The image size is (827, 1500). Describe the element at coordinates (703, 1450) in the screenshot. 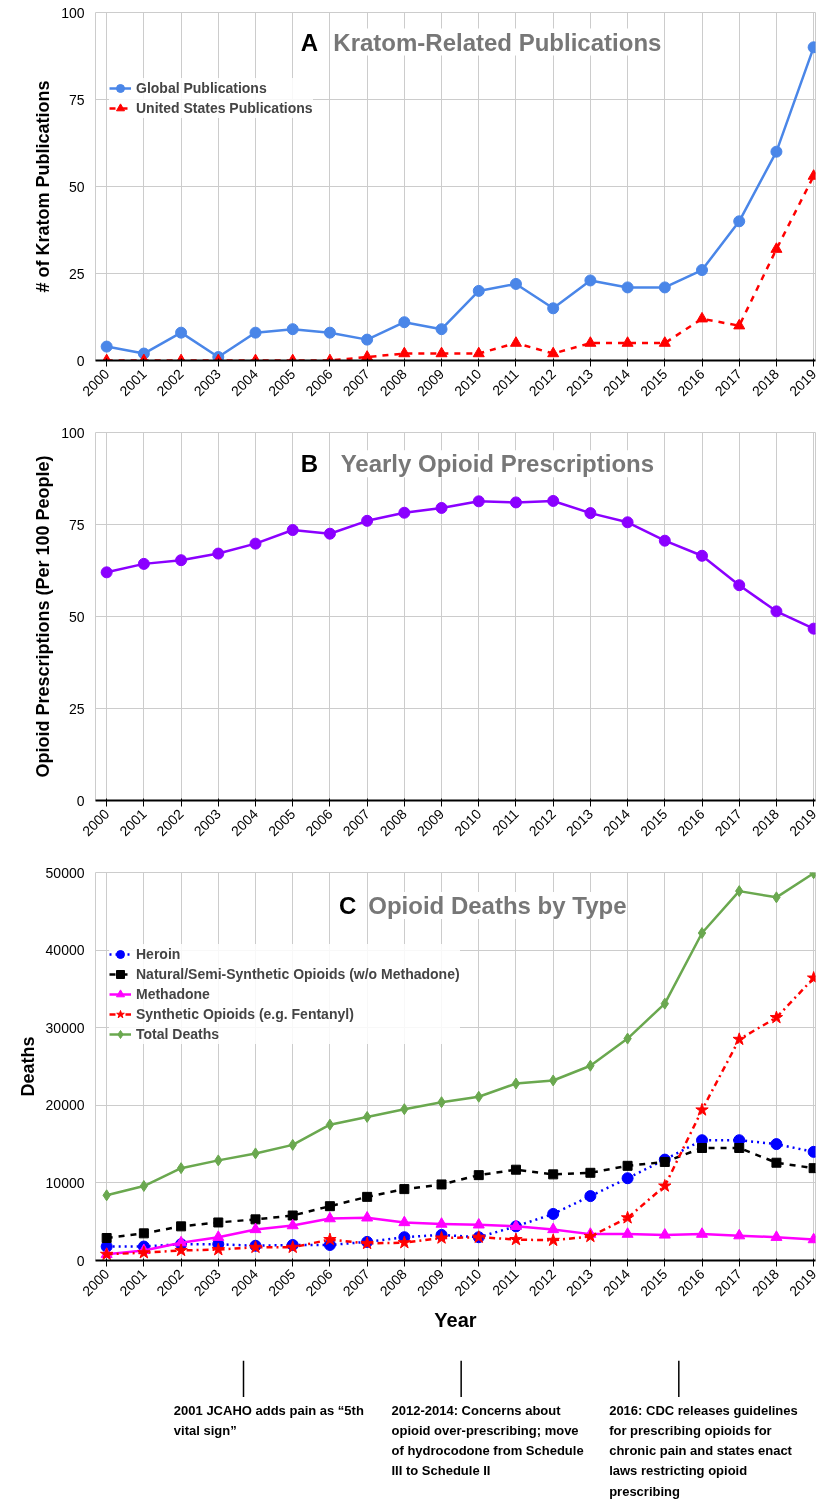

I see `text: 2016: CDC releases guidelines for prescribing opioids for chronic pain and states enact laws restricting opioid prescribing` at that location.